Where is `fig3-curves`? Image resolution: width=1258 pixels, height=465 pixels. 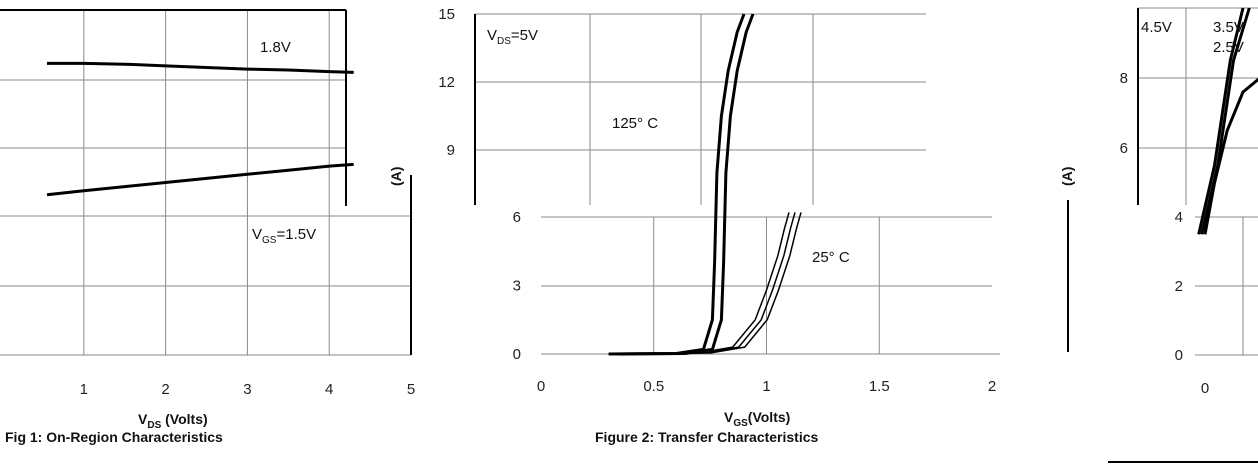
fig3-curves is located at coordinates (1227, 121).